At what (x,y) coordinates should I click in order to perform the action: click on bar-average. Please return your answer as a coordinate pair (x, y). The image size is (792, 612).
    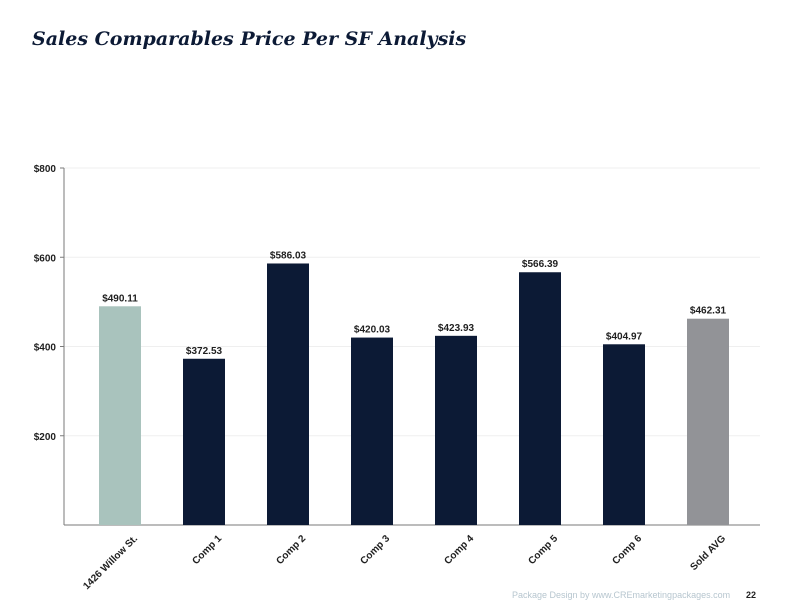
    Looking at the image, I should click on (708, 421).